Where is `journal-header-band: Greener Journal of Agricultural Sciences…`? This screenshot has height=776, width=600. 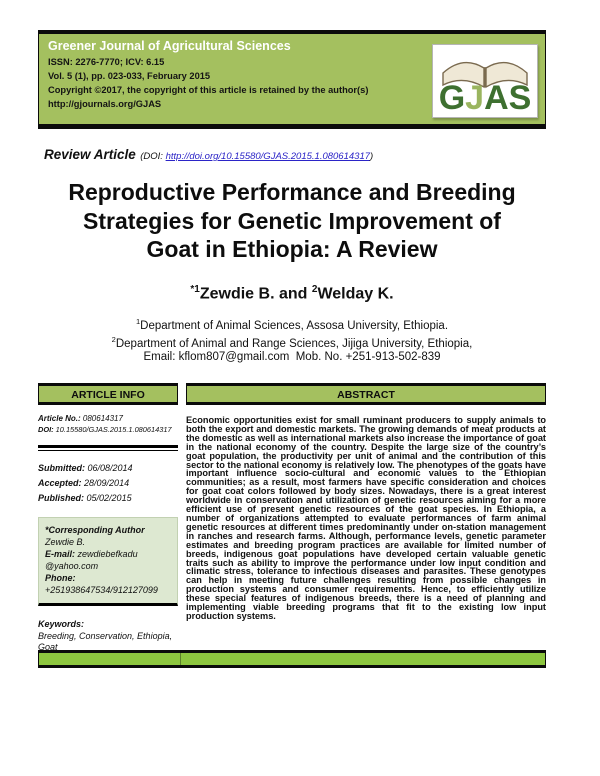 journal-header-band: Greener Journal of Agricultural Sciences… is located at coordinates (292, 79).